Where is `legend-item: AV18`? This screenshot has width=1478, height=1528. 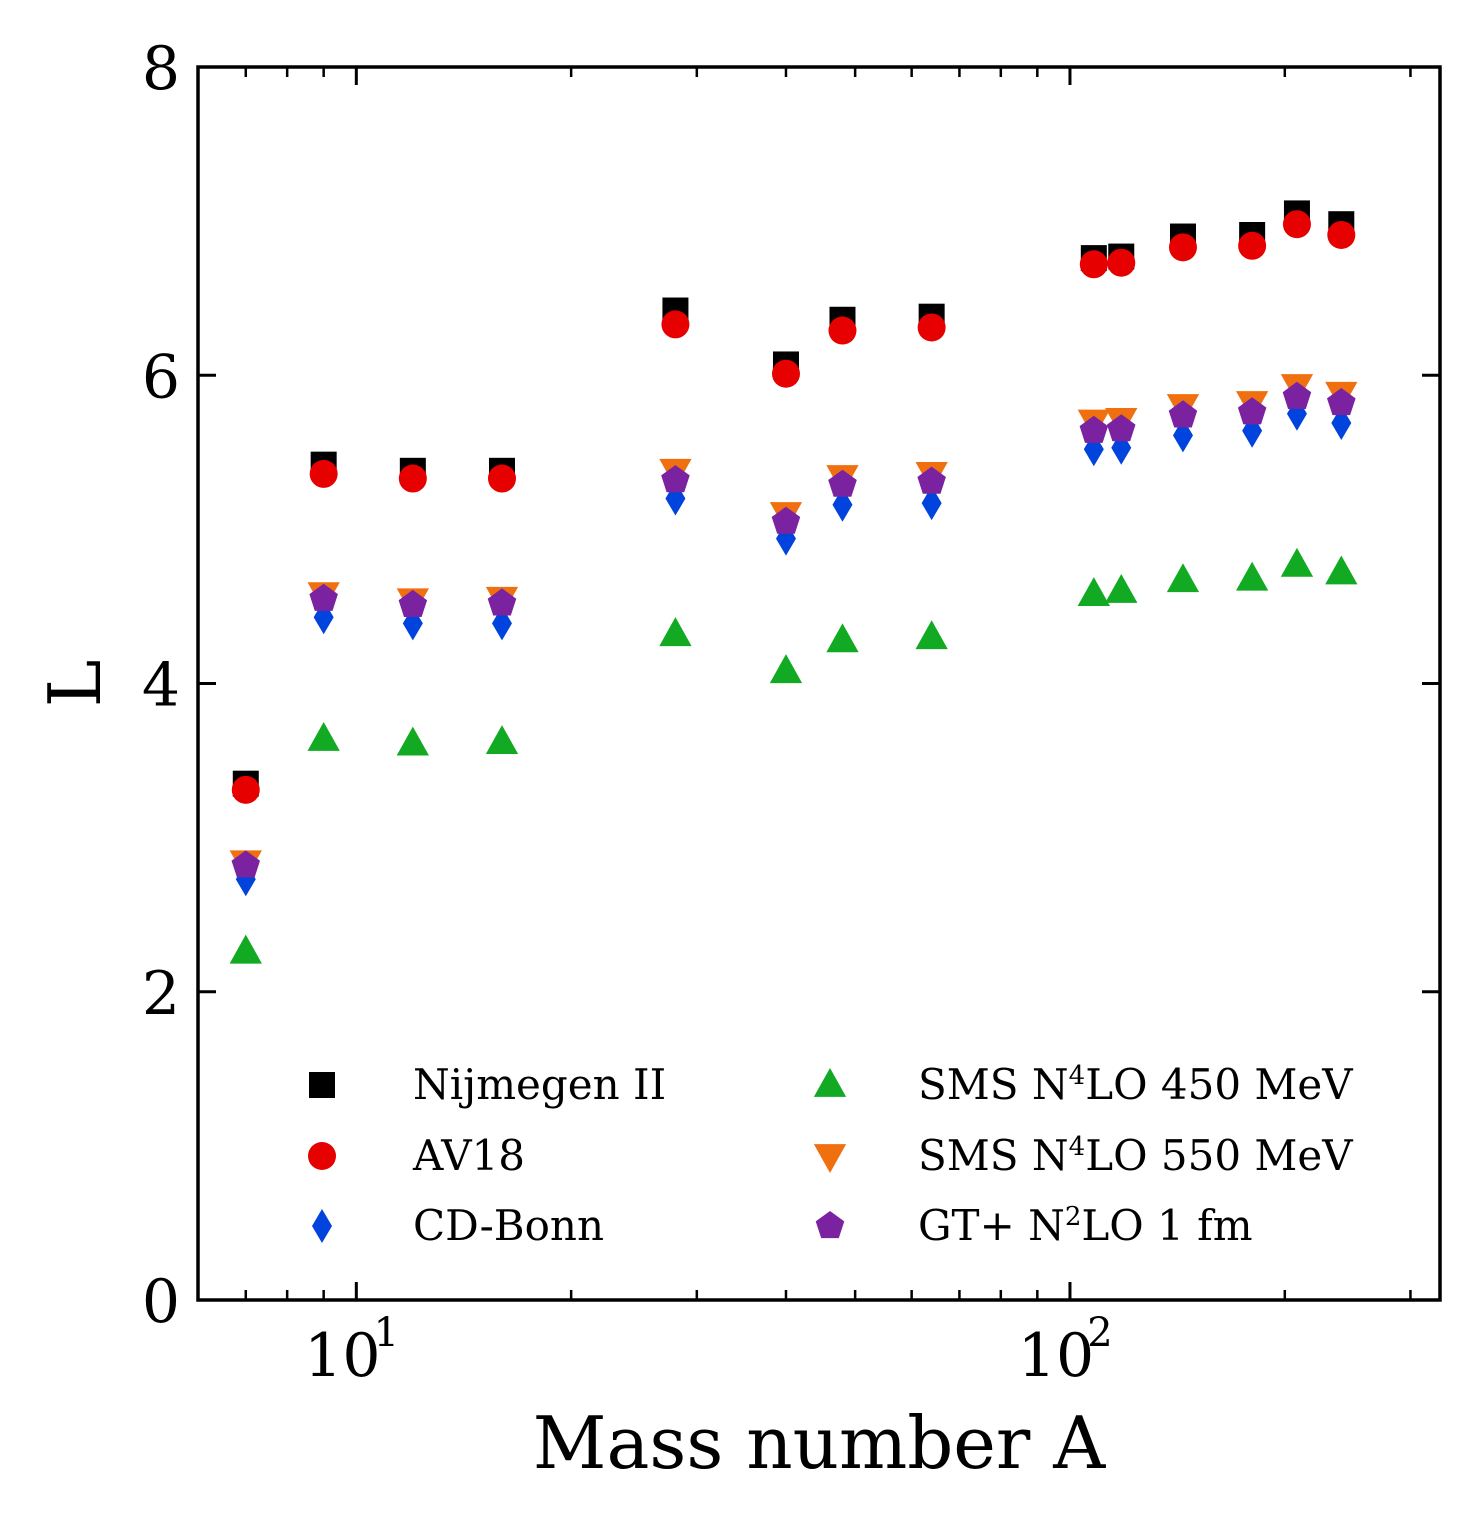
legend-item: AV18 is located at coordinates (416, 1155).